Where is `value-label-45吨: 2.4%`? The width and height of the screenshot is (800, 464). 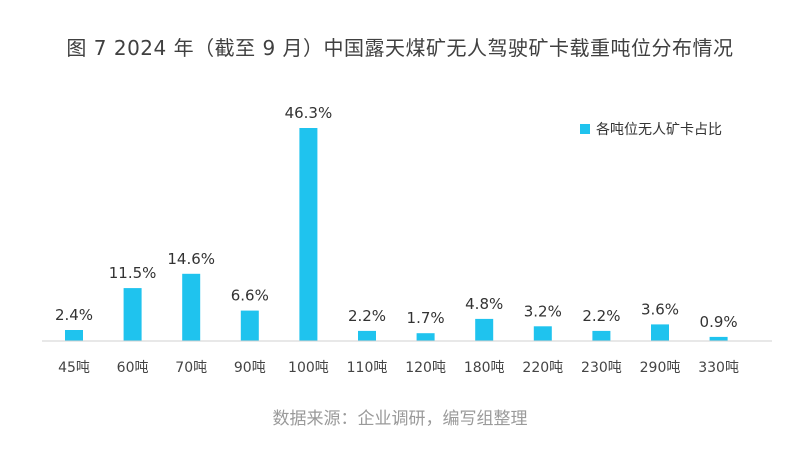
value-label-45吨: 2.4% is located at coordinates (74, 315).